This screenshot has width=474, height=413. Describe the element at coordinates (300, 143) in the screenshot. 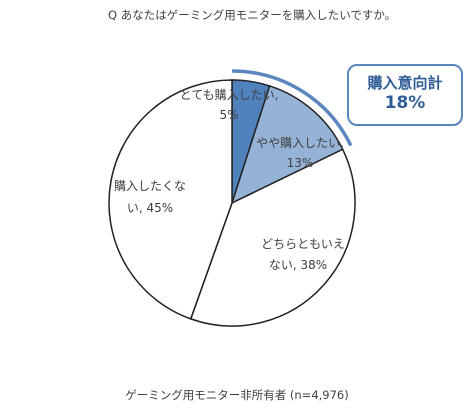

I see `label-somewhat-willing-line-1: やや購入したい,` at that location.